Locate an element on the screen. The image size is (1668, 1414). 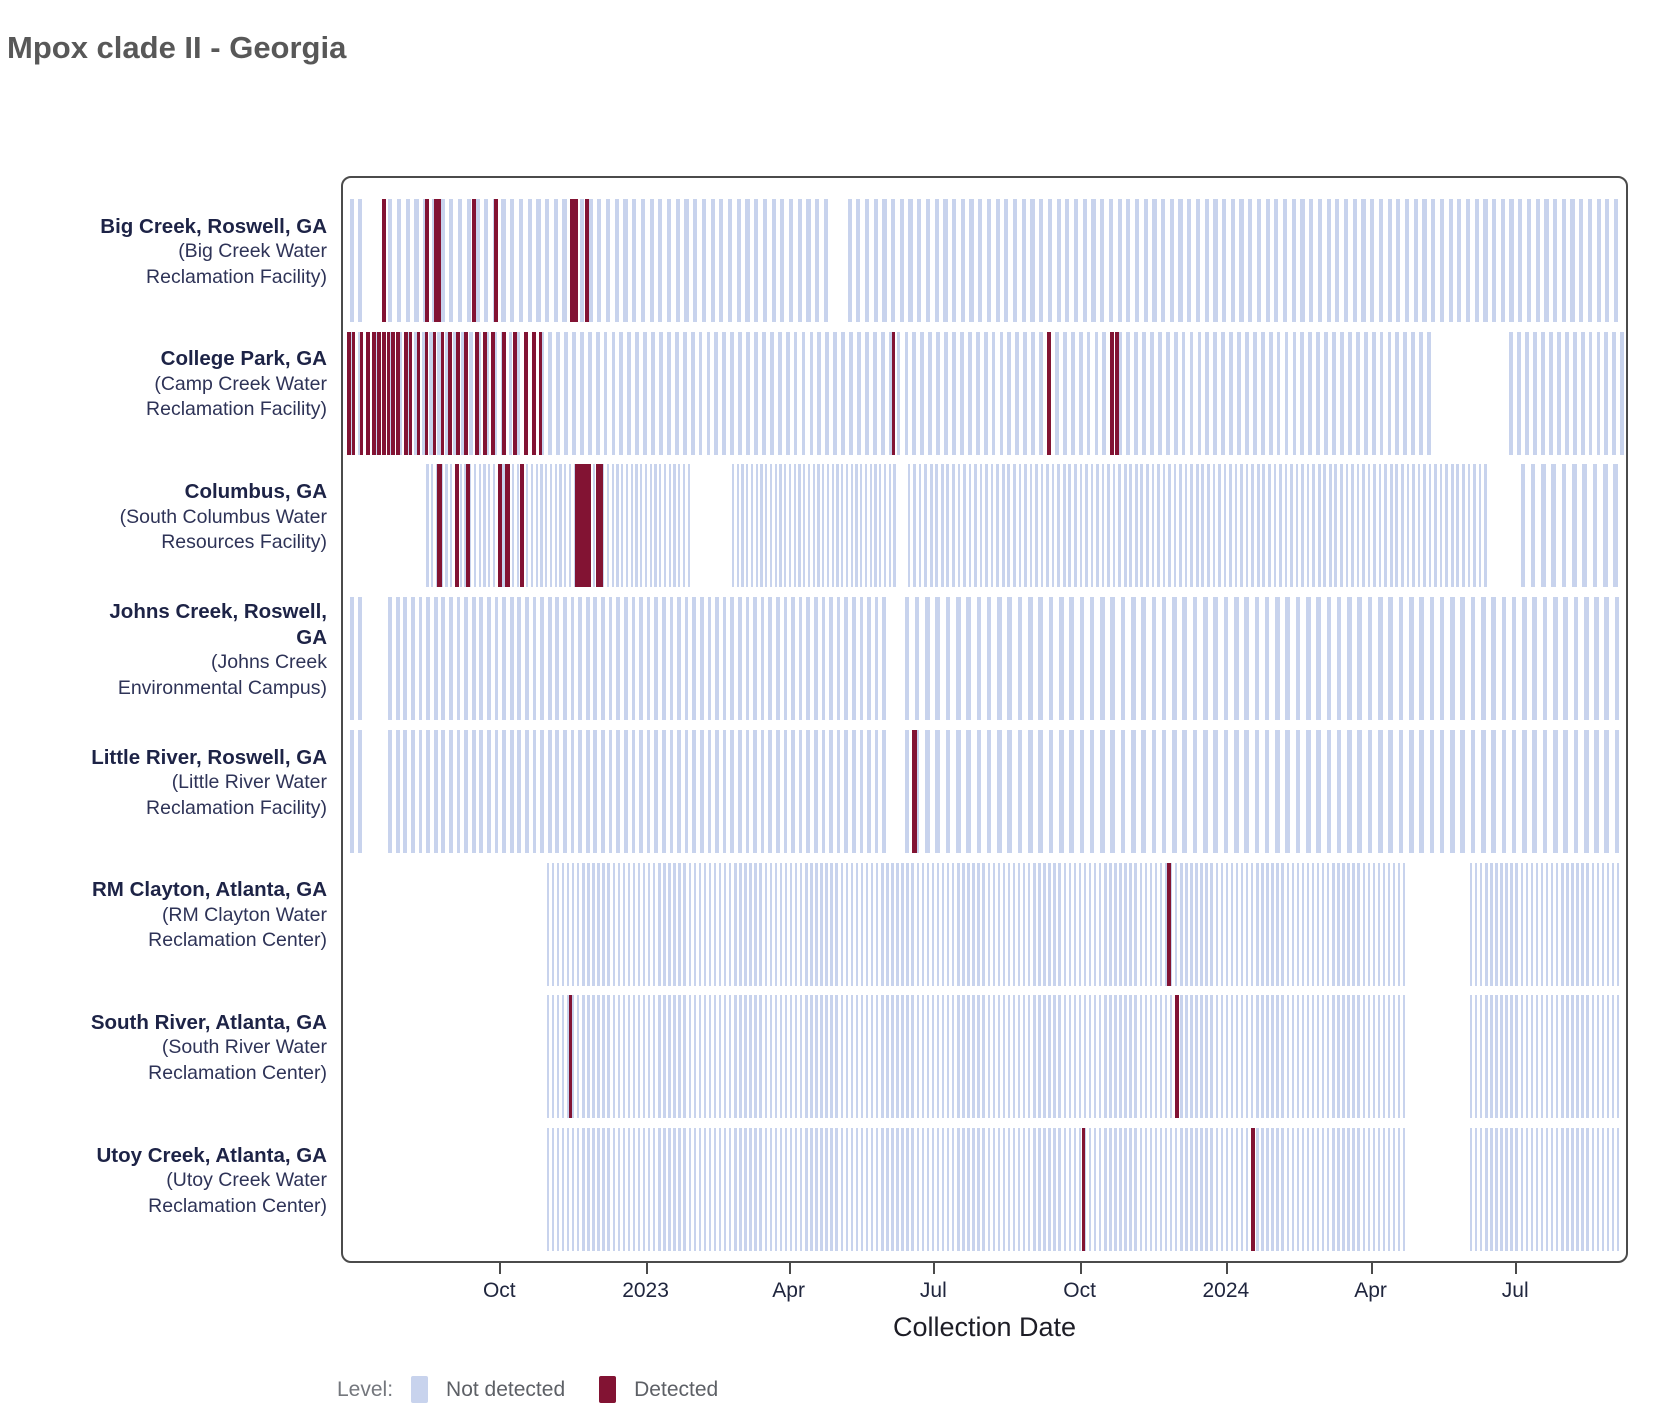
facility-name: College Park, GA is located at coordinates (243, 359).